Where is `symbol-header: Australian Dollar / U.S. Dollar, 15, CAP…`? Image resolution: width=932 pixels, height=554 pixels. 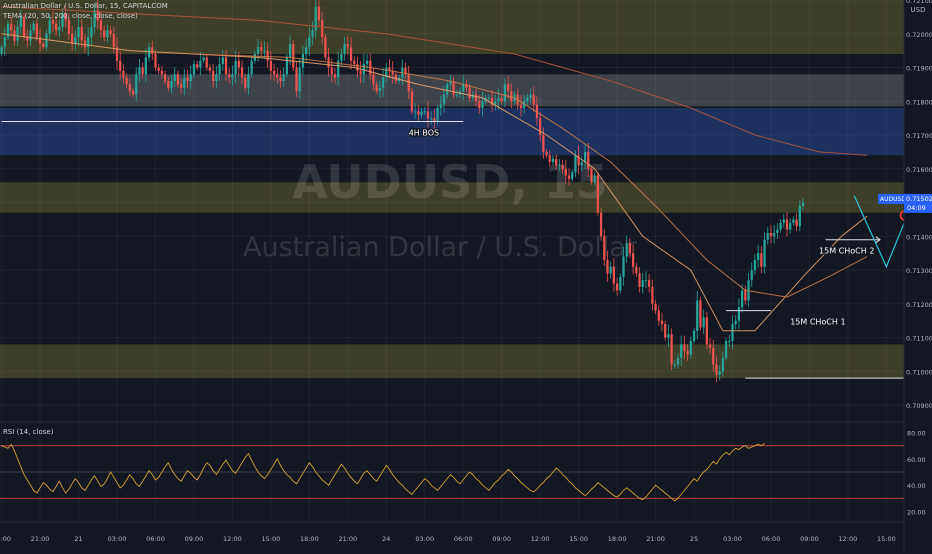
symbol-header: Australian Dollar / U.S. Dollar, 15, CAP… is located at coordinates (85, 6).